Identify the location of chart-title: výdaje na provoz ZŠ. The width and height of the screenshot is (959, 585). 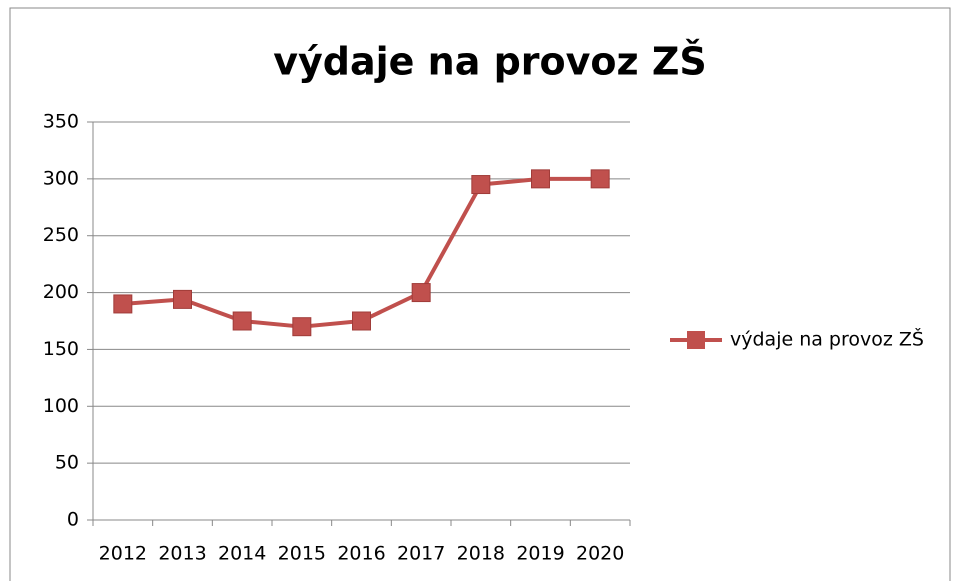
(490, 62).